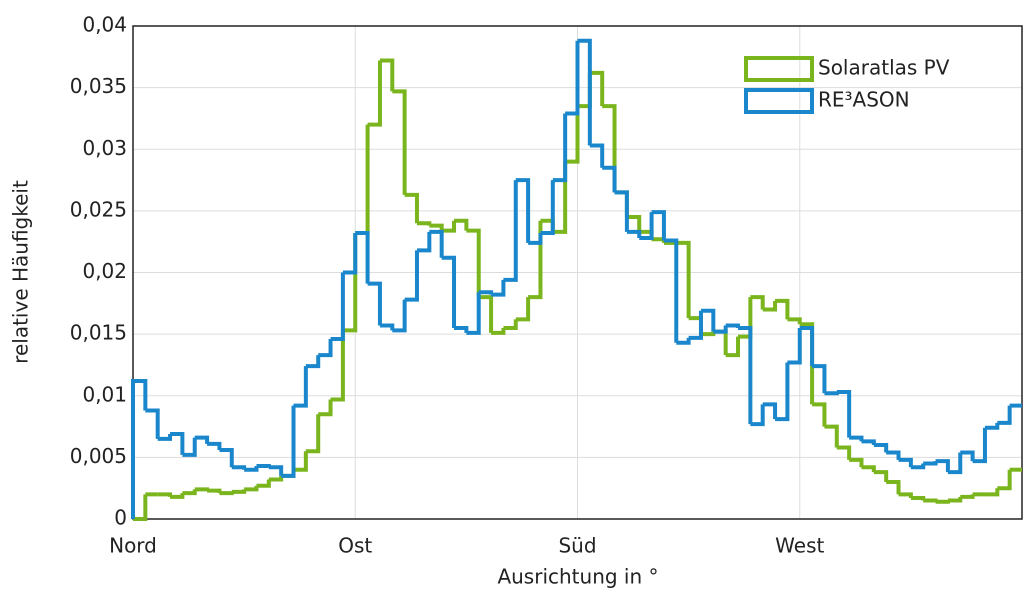 Image resolution: width=1024 pixels, height=591 pixels. Describe the element at coordinates (98, 333) in the screenshot. I see `y-tick-label: 0,015` at that location.